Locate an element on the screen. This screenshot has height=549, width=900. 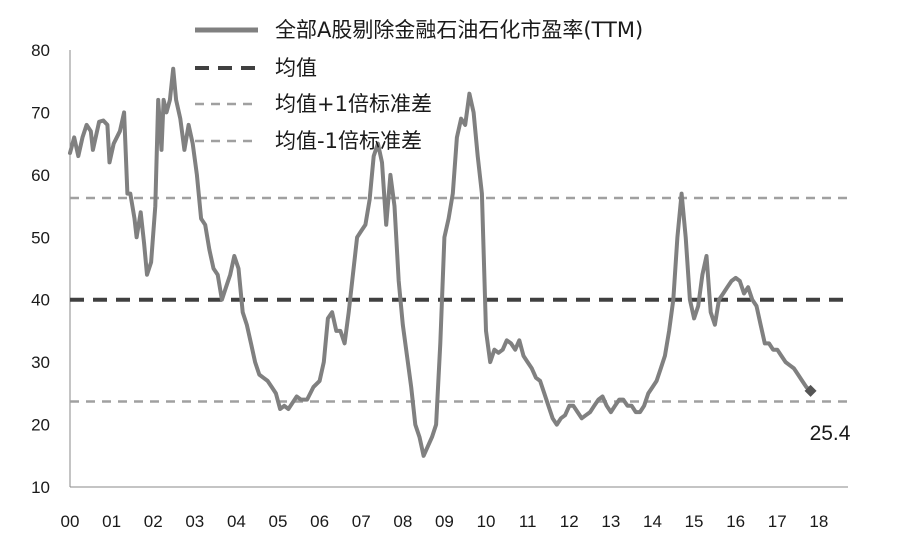
annotations: 25.4 is located at coordinates (830, 433).